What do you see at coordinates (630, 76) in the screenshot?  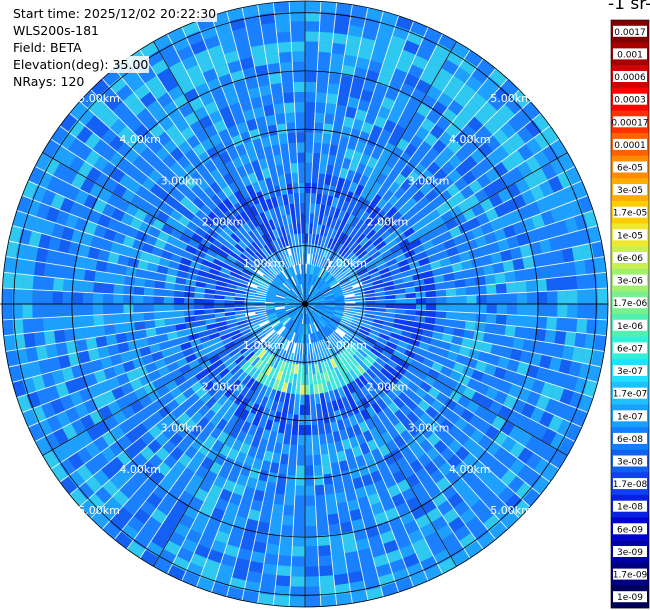 I see `colorbar-tick-bg` at bounding box center [630, 76].